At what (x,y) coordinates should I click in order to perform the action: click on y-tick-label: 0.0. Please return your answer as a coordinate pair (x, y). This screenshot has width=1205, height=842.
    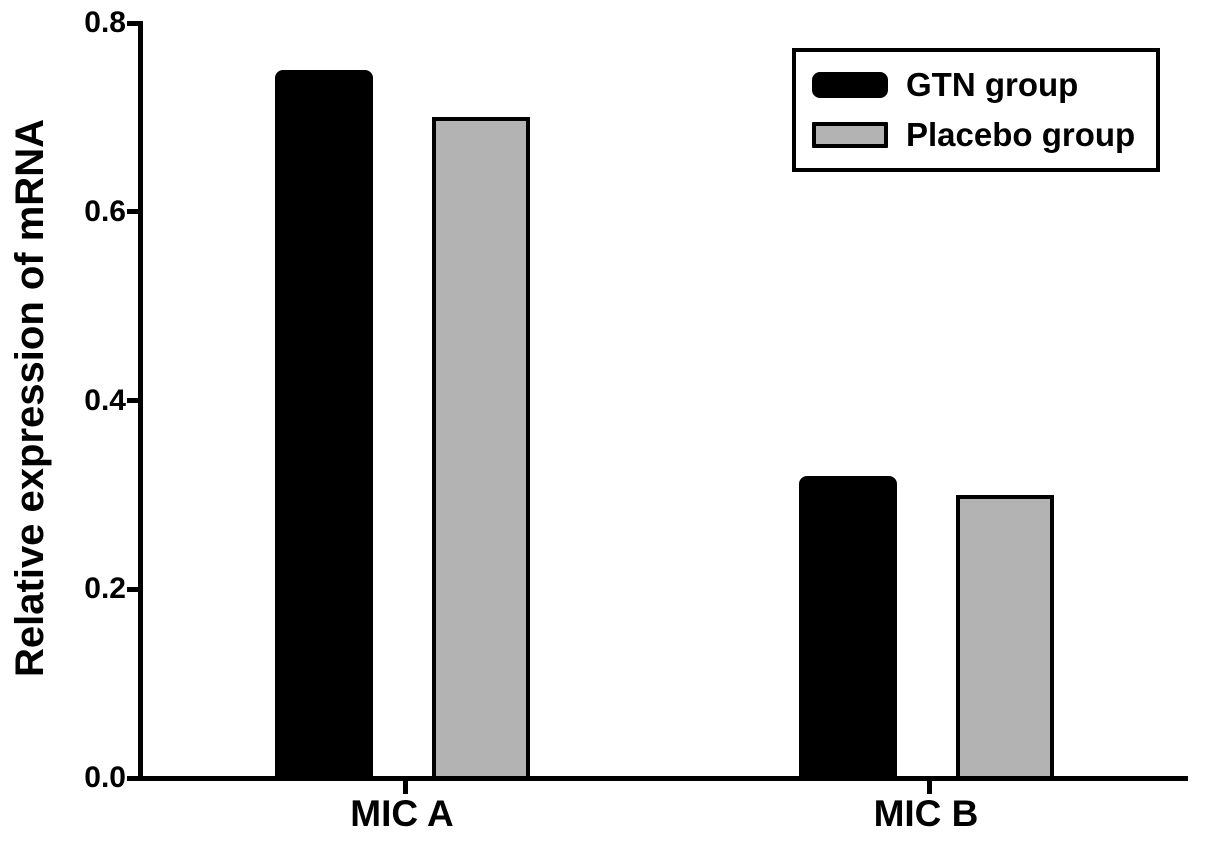
    Looking at the image, I should click on (105, 777).